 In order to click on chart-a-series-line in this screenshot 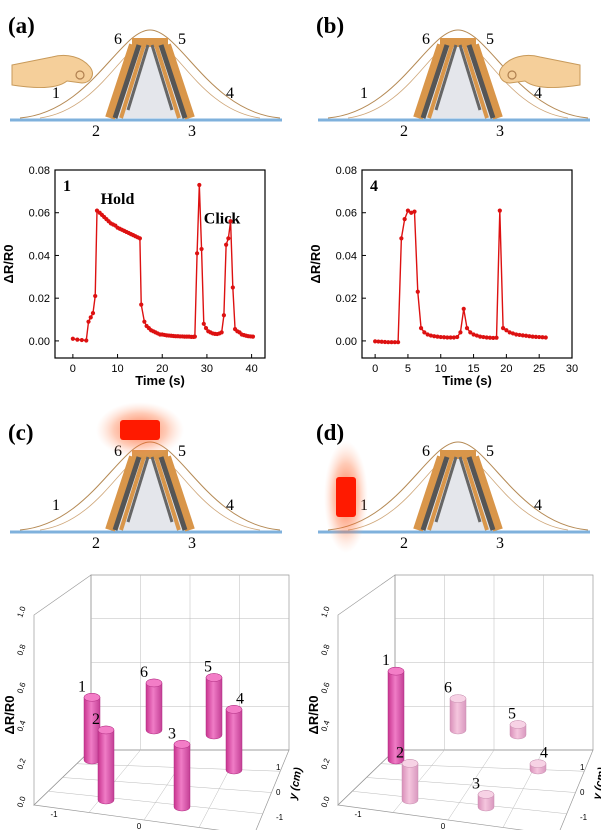, I will do `click(163, 263)`.